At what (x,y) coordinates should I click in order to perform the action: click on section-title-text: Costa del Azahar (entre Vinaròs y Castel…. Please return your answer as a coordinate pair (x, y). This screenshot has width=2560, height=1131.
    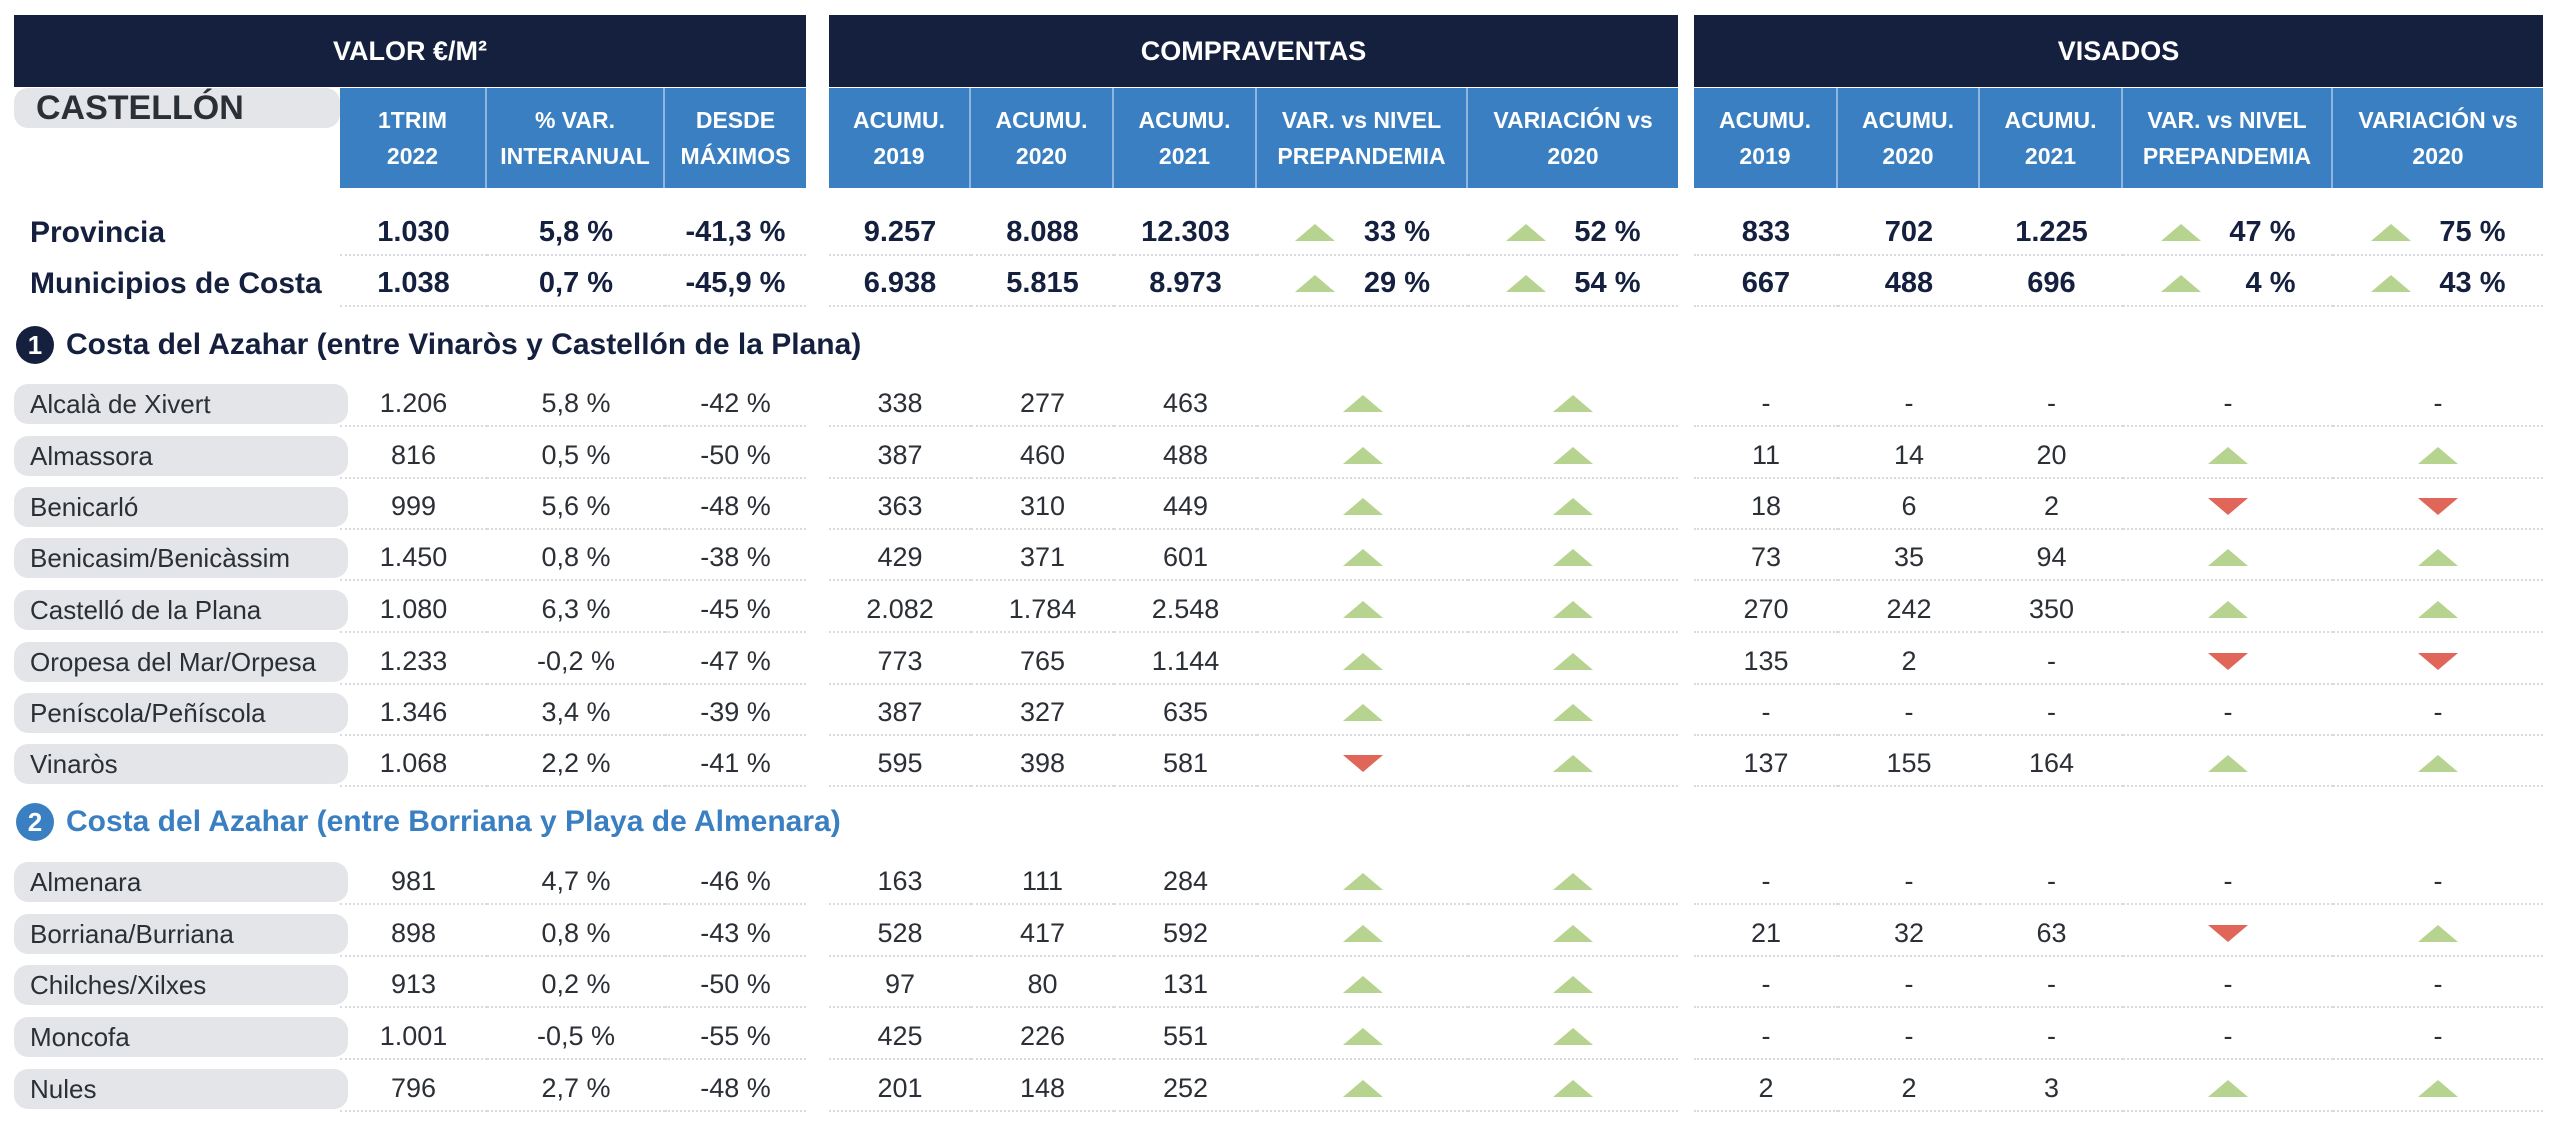
    Looking at the image, I should click on (464, 344).